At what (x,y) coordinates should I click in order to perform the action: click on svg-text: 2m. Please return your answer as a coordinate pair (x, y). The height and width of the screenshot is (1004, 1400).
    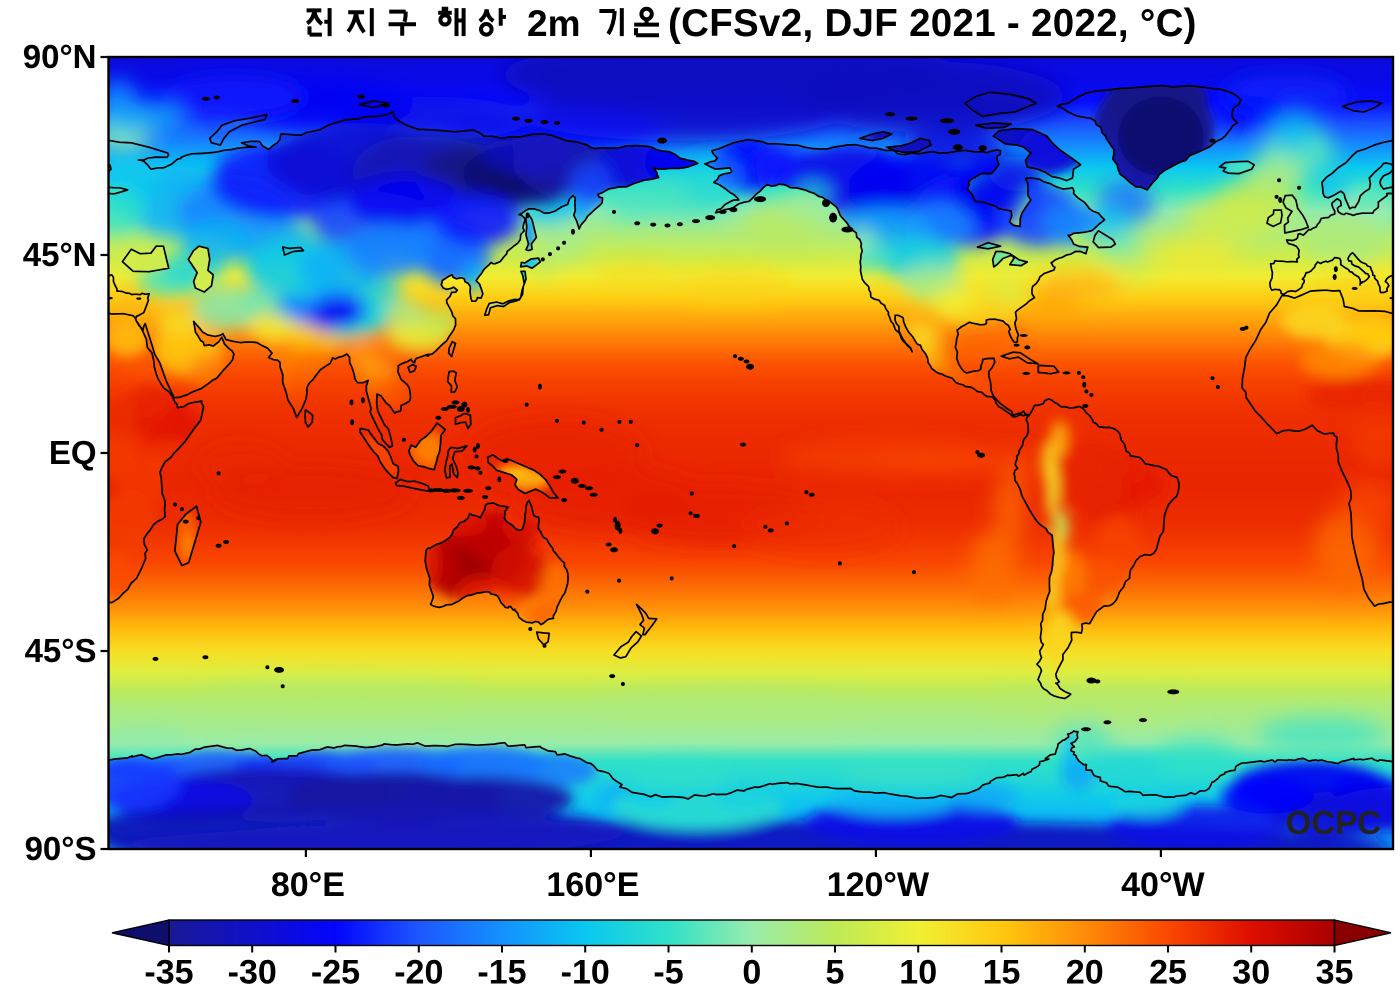
    Looking at the image, I should click on (553, 23).